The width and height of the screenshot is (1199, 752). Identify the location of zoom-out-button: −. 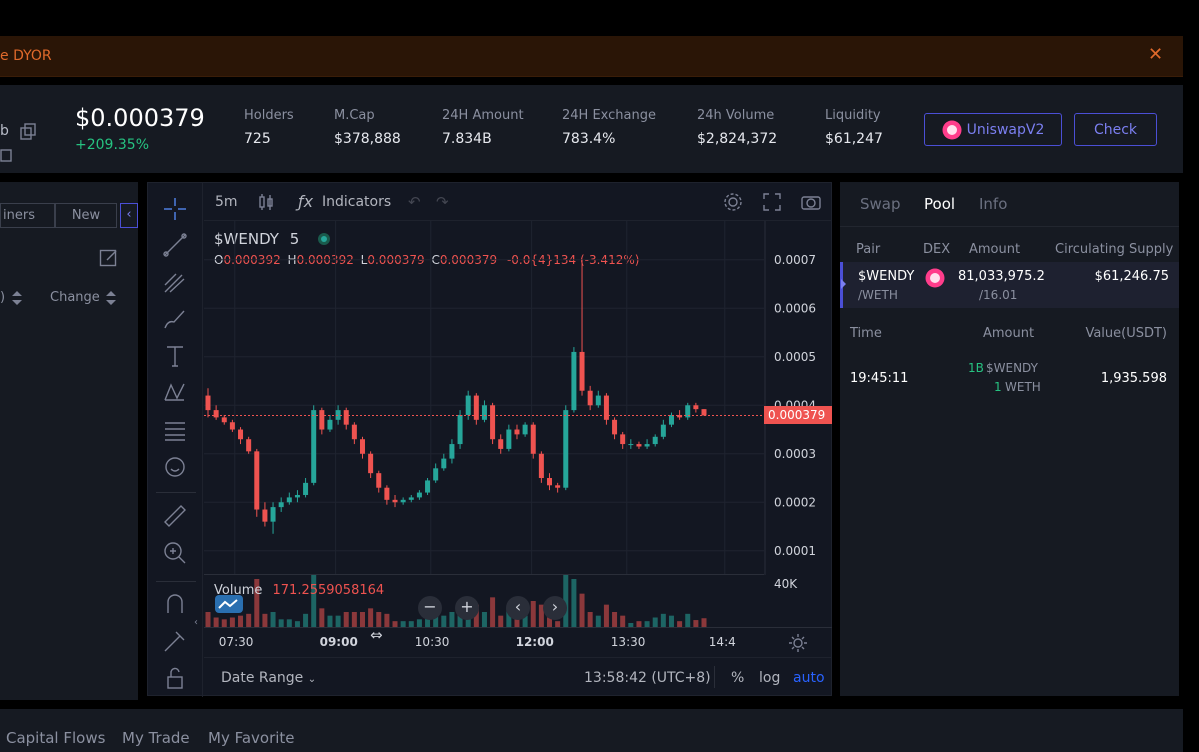
(430, 608).